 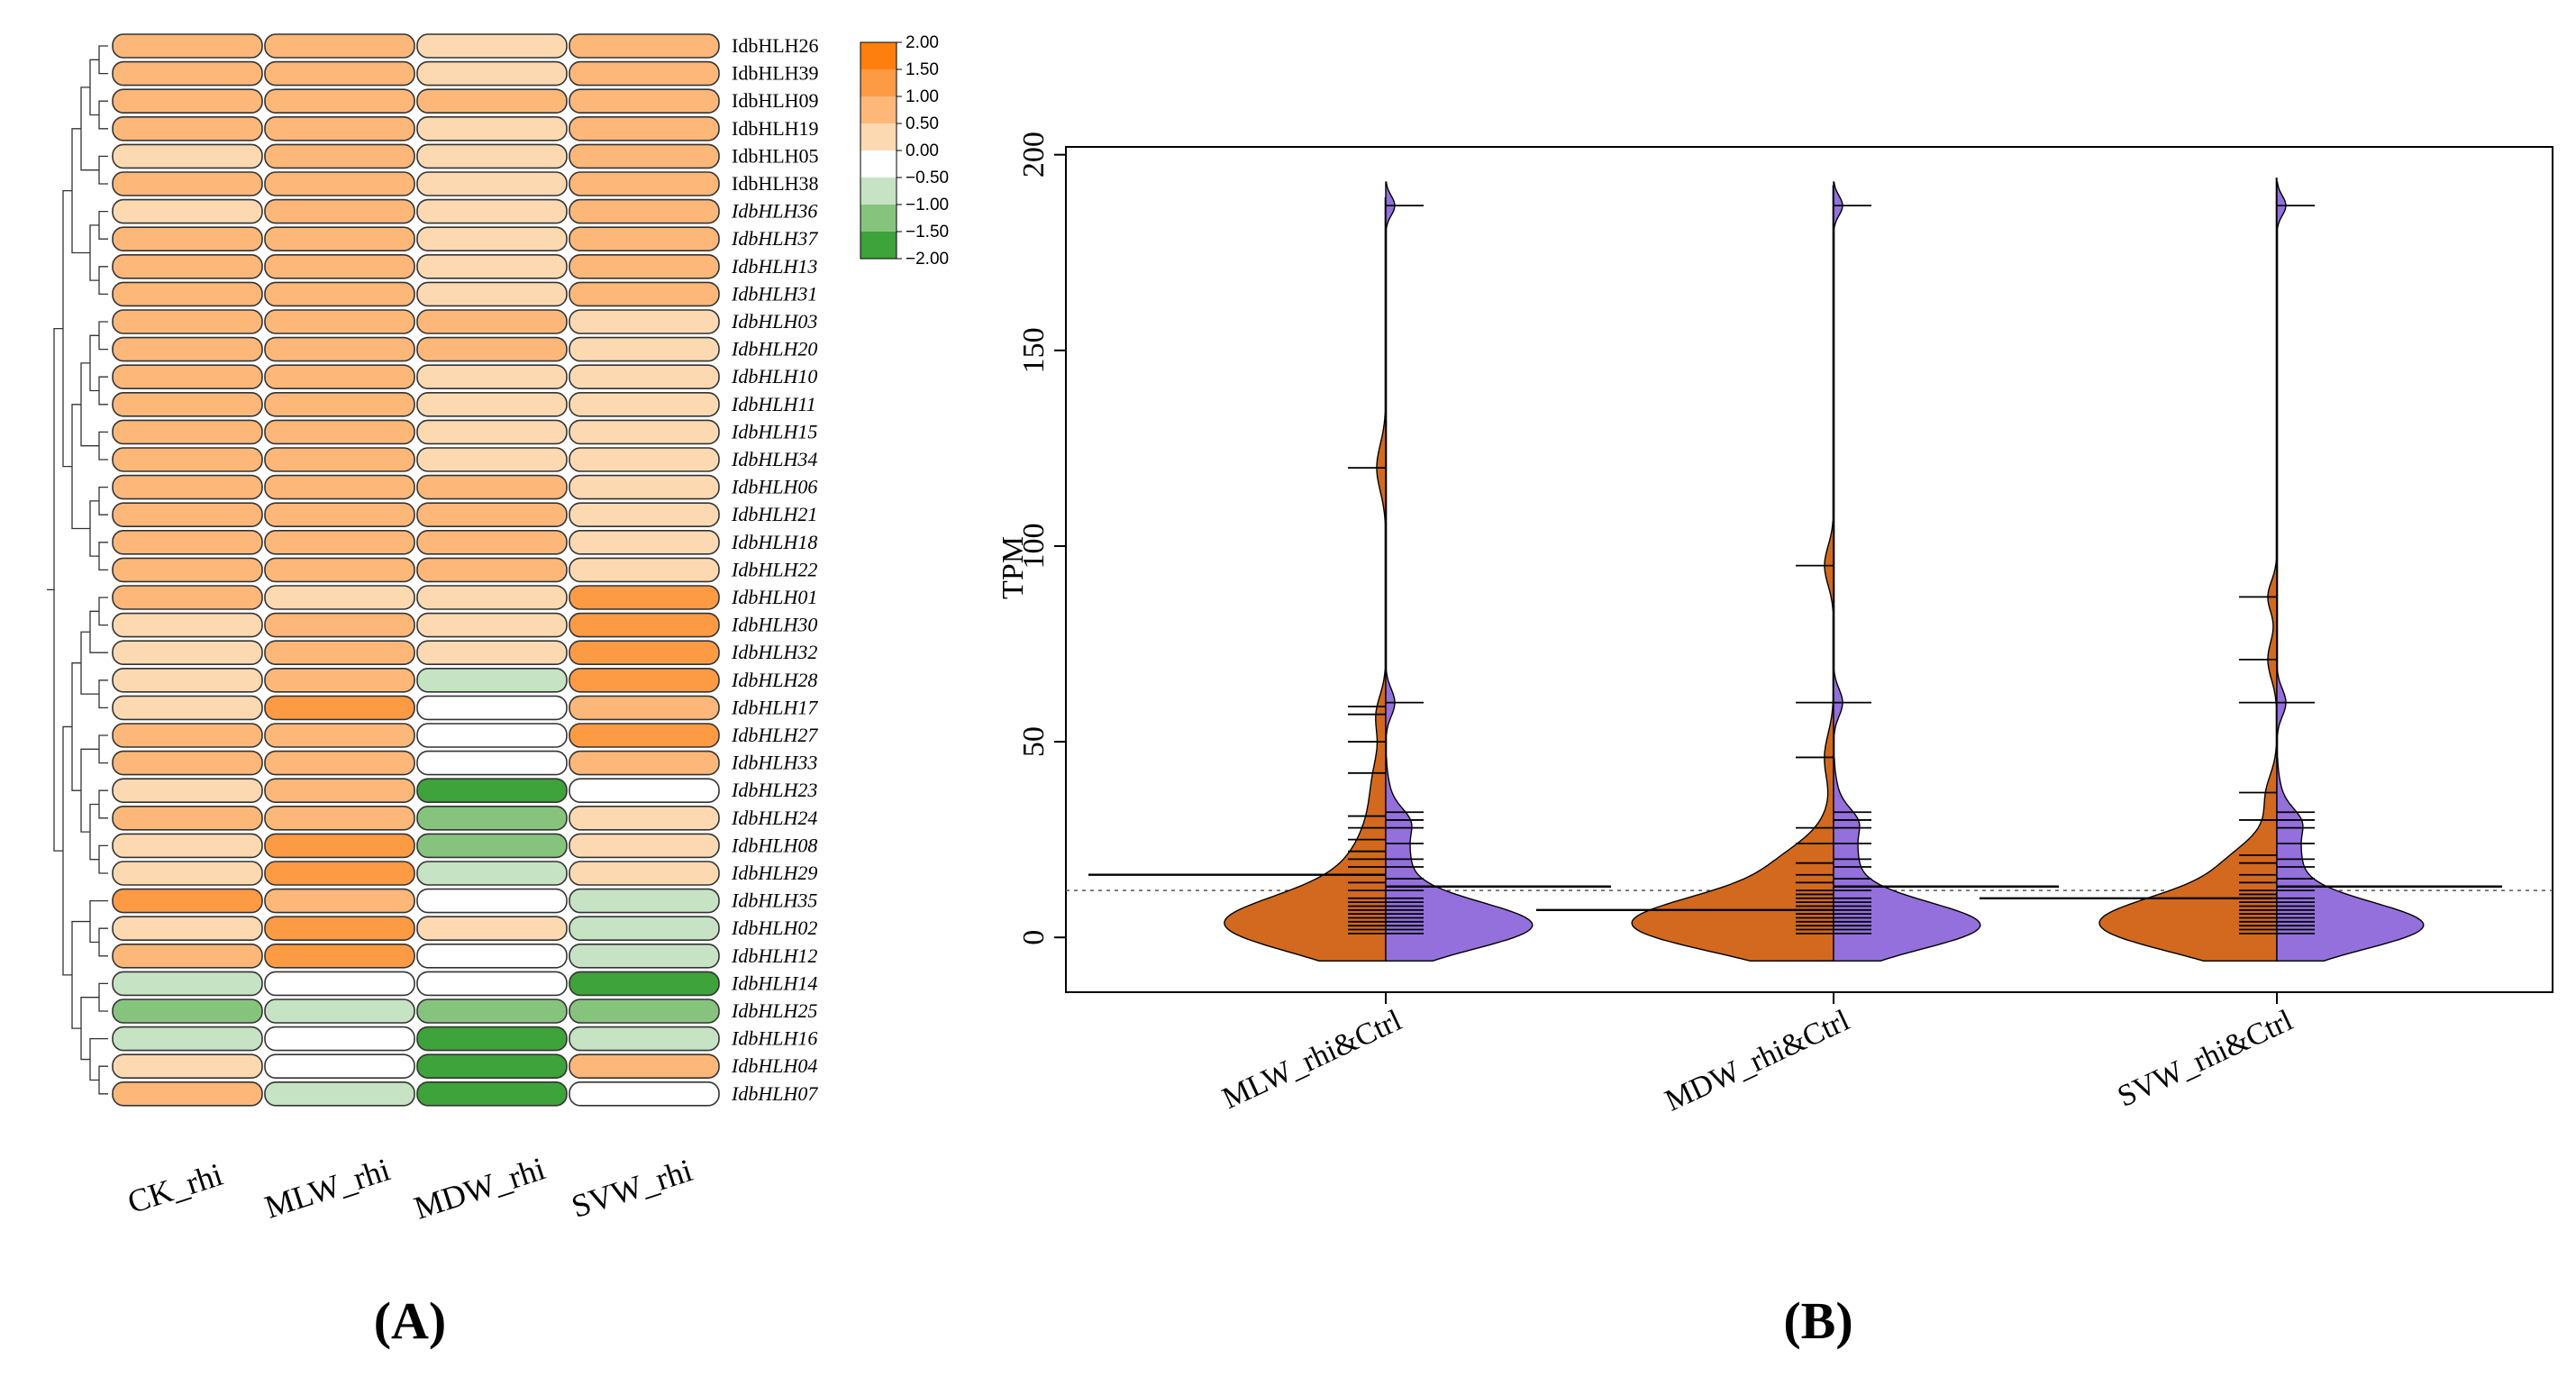 What do you see at coordinates (175, 1188) in the screenshot?
I see `column-label: CK_rhi` at bounding box center [175, 1188].